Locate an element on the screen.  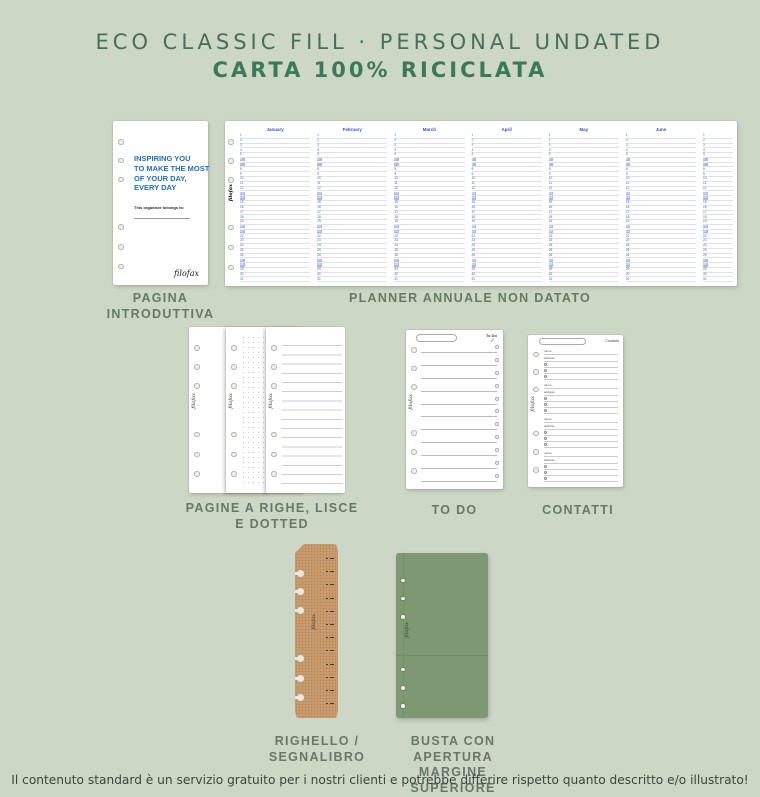
caption-contacts: CONTATTI is located at coordinates (578, 510).